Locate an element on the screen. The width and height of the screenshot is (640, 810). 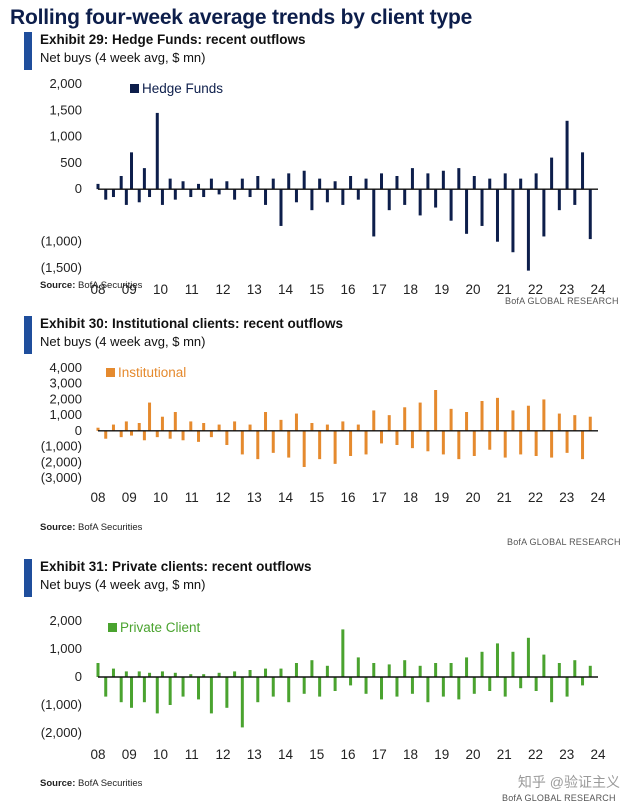
y-tick-label: 500 is located at coordinates (71, 162).